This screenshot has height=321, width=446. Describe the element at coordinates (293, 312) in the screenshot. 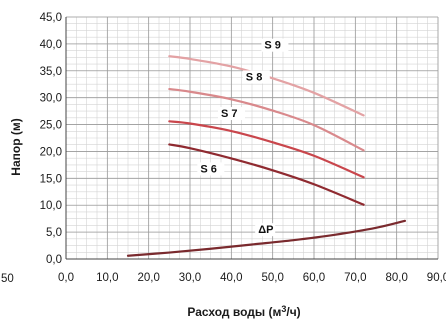

I see `x-axis-label-tail: /ч)` at that location.